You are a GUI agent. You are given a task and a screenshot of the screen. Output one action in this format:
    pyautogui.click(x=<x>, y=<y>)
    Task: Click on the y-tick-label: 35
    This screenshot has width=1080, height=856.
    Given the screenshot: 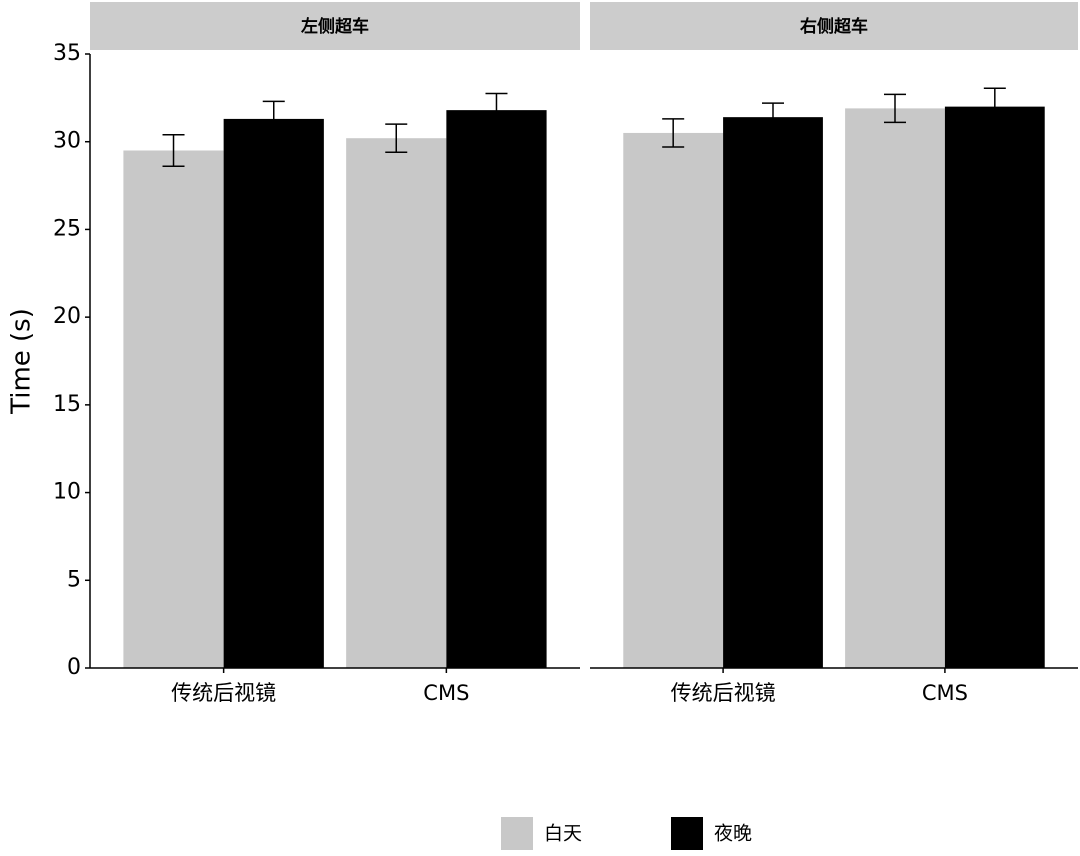 What is the action you would take?
    pyautogui.click(x=67, y=53)
    